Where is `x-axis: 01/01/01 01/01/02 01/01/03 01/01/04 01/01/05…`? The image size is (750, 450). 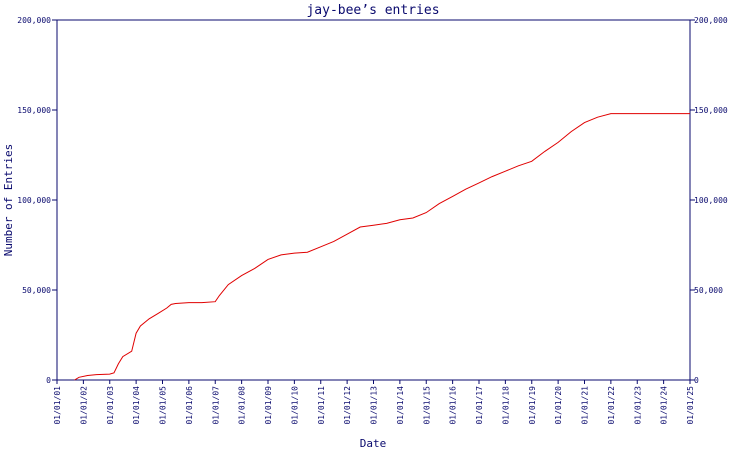 x-axis: 01/01/01 01/01/02 01/01/03 01/01/04 01/01/05… is located at coordinates (374, 402).